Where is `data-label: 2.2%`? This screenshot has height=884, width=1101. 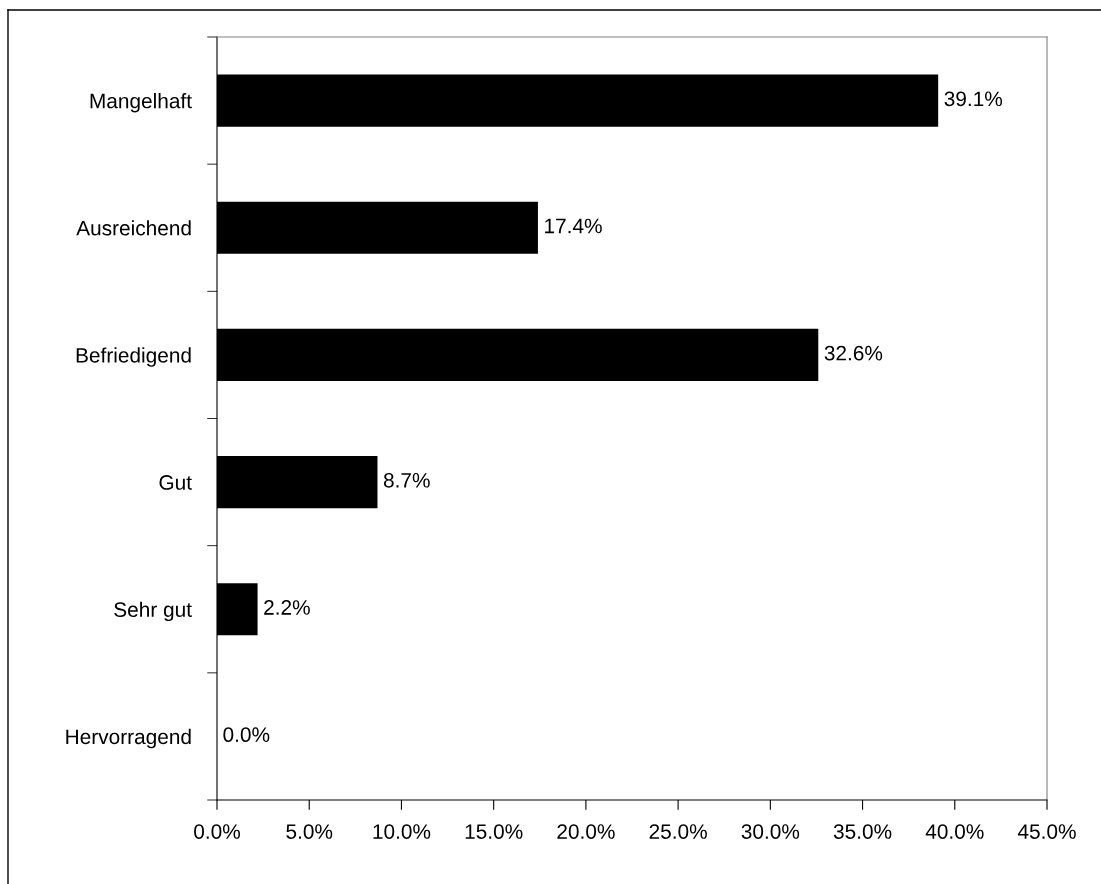 data-label: 2.2% is located at coordinates (287, 607).